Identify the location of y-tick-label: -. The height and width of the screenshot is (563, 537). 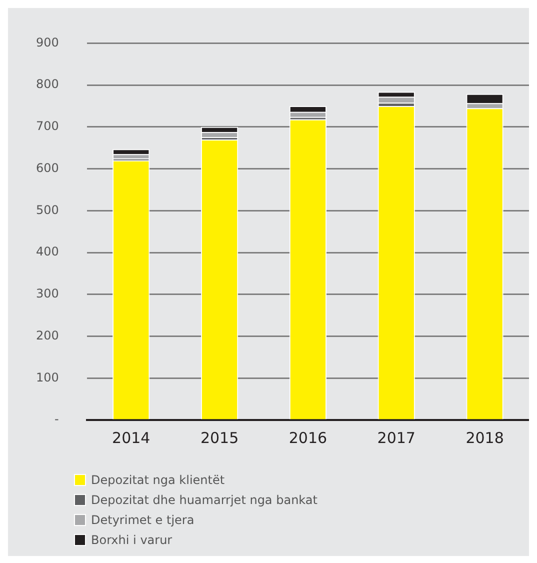
(56, 419).